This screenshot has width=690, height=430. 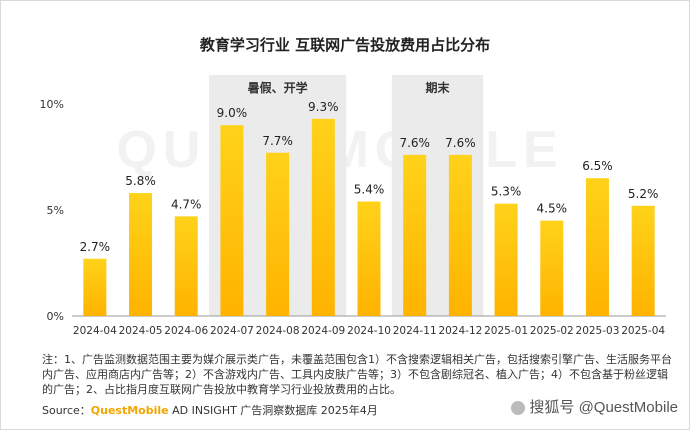 I want to click on x-tick-label: 2024-04, so click(x=95, y=331).